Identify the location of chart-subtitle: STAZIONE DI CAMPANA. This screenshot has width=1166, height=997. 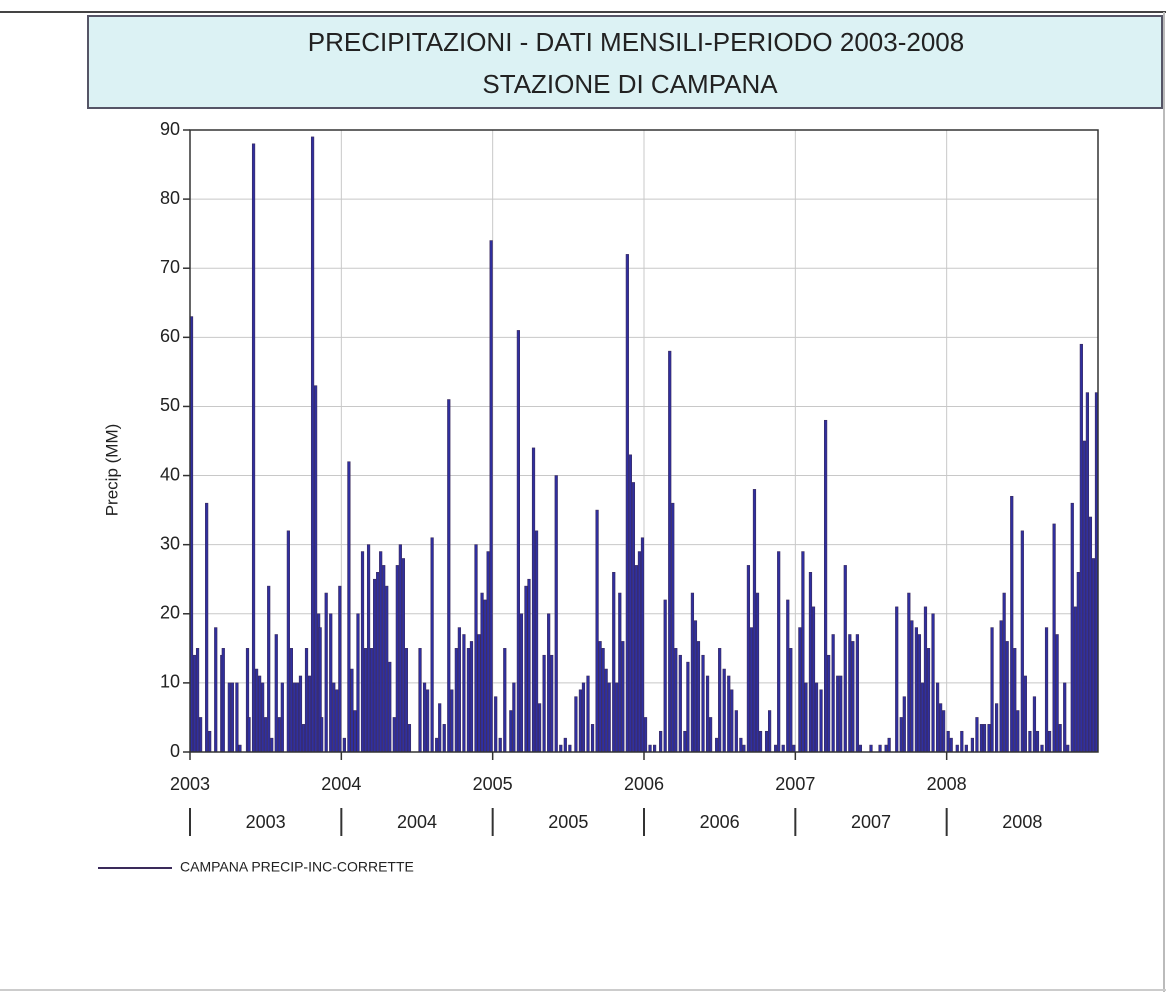
(630, 84).